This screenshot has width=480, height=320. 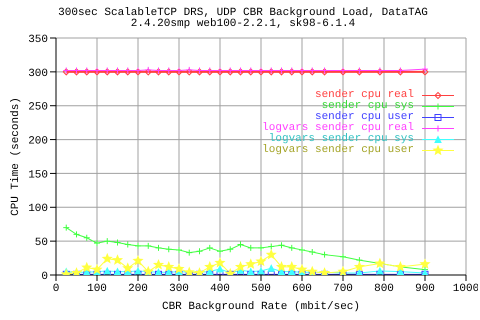 I want to click on legend-label: logvars sender cpu real, so click(x=338, y=128).